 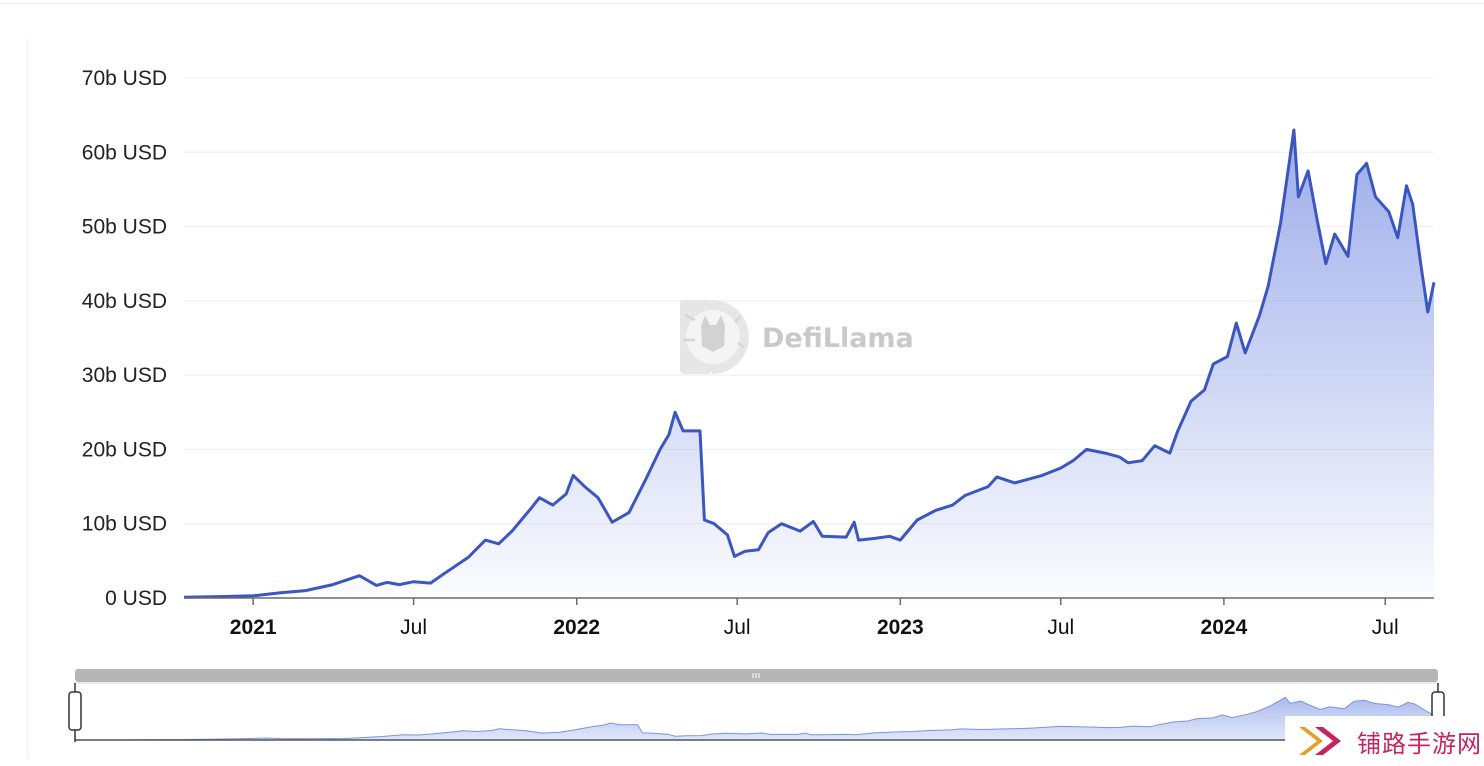 I want to click on overview-area, so click(x=756, y=718).